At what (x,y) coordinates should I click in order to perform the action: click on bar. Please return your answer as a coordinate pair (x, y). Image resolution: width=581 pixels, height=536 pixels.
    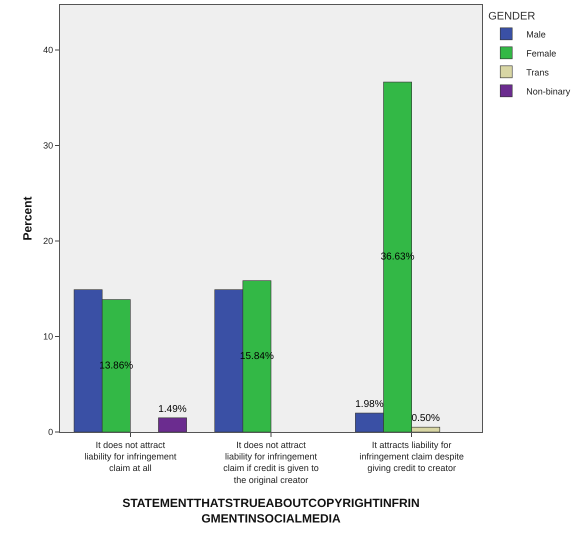
    Looking at the image, I should click on (172, 424).